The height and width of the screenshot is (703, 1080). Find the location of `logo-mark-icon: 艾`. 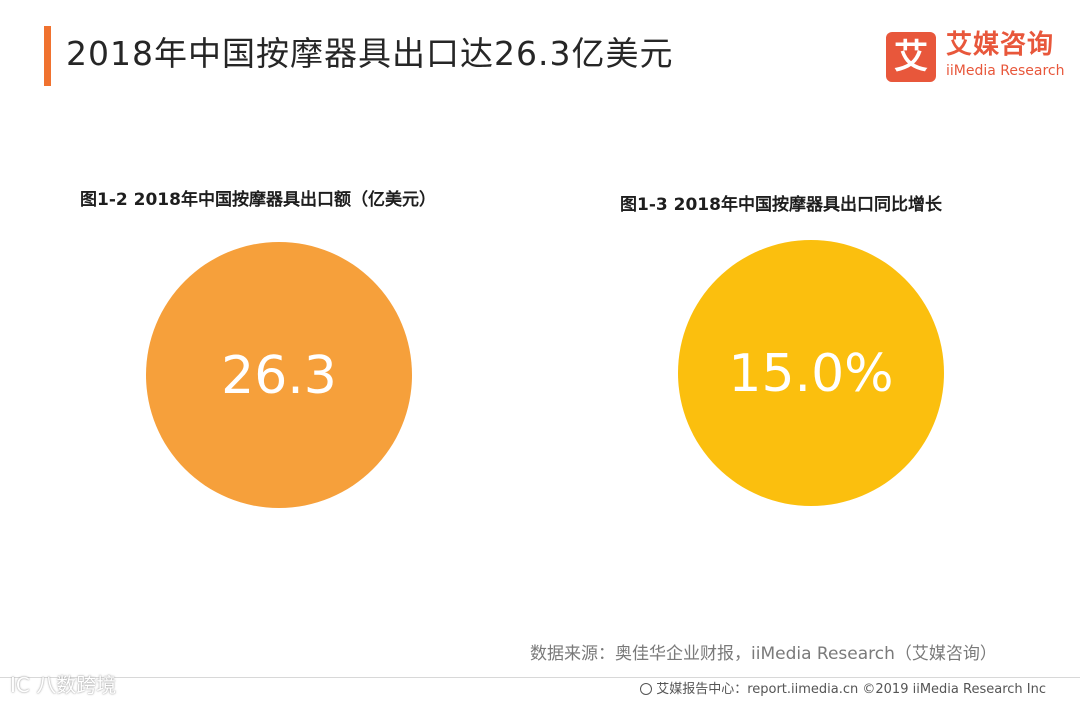

logo-mark-icon: 艾 is located at coordinates (911, 57).